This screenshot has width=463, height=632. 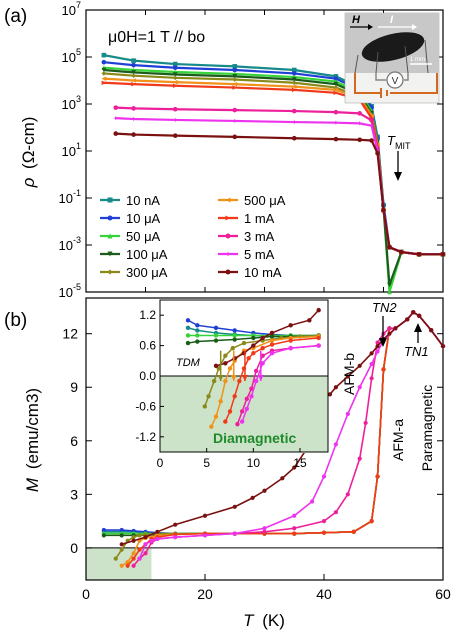 What do you see at coordinates (71, 56) in the screenshot?
I see `y-tick-label: 105` at bounding box center [71, 56].